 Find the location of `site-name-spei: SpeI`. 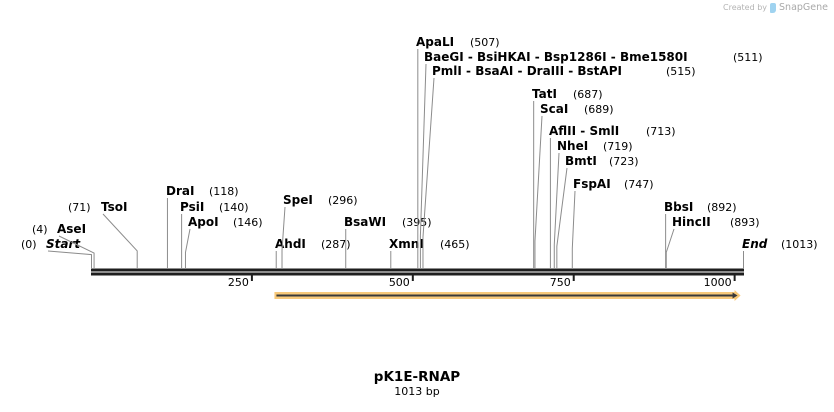

site-name-spei: SpeI is located at coordinates (298, 200).